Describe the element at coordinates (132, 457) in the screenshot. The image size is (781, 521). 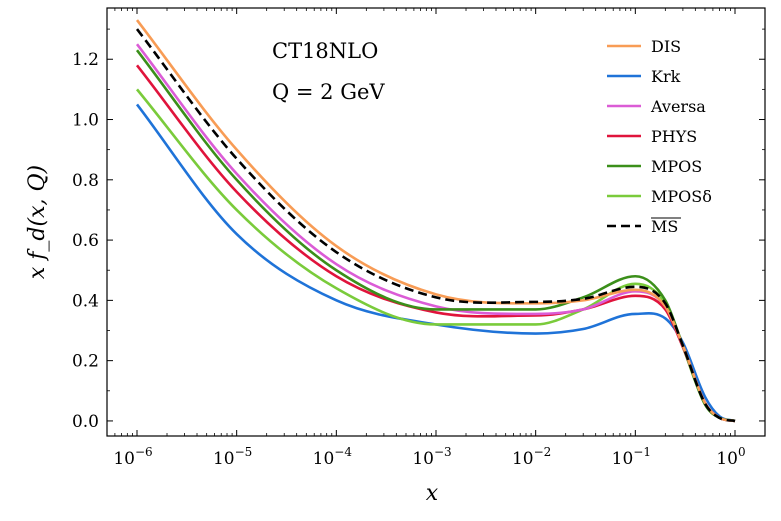
I see `x-tick-label: 10⁻⁶` at that location.